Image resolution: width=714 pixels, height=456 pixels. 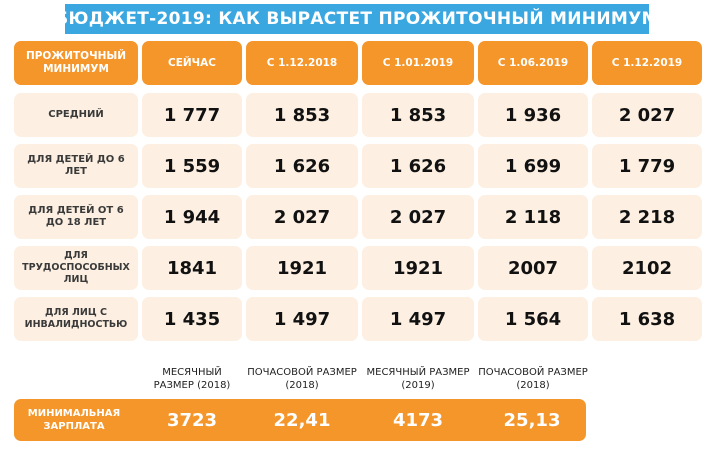 What do you see at coordinates (533, 63) in the screenshot?
I see `header-col-1-06-2019: С 1.06.2019` at bounding box center [533, 63].